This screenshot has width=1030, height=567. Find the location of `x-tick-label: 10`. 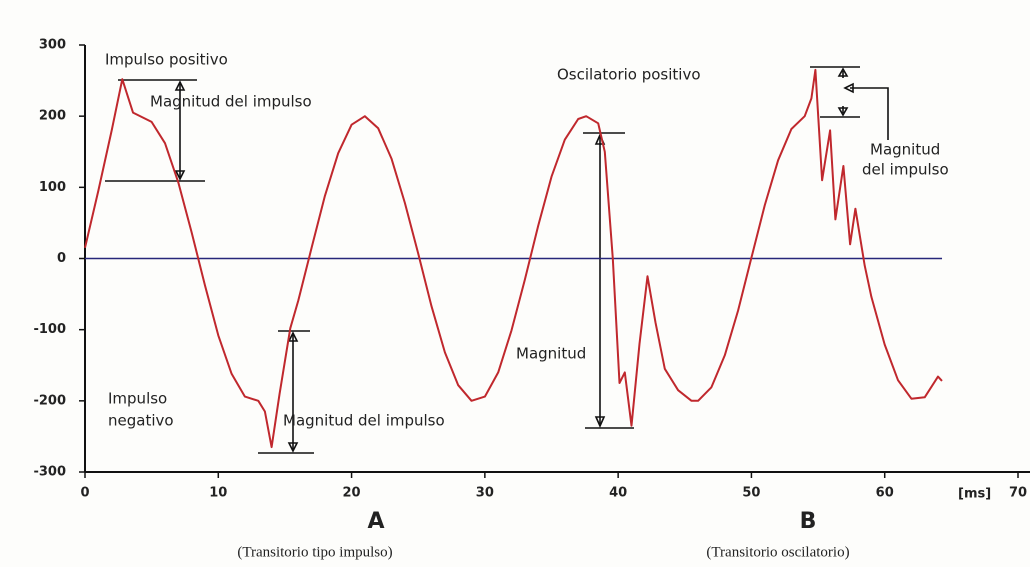

x-tick-label: 10 is located at coordinates (218, 493).